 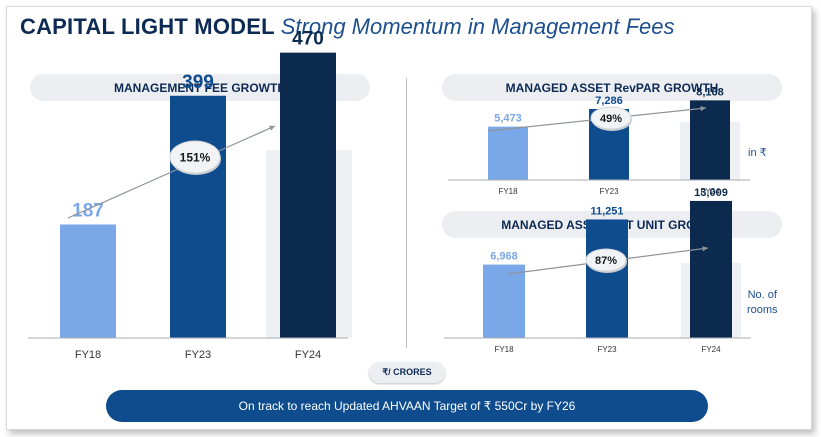 What do you see at coordinates (606, 211) in the screenshot?
I see `units-value-label-fy23: 11,251` at bounding box center [606, 211].